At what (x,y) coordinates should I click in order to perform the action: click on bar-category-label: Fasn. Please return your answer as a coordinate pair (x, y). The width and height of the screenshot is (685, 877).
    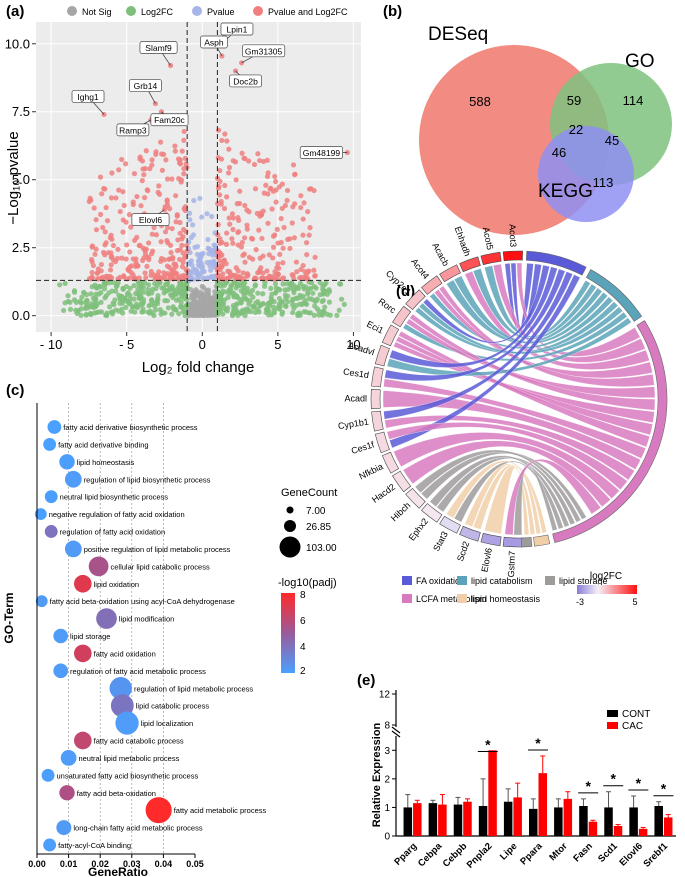
    Looking at the image, I should click on (583, 853).